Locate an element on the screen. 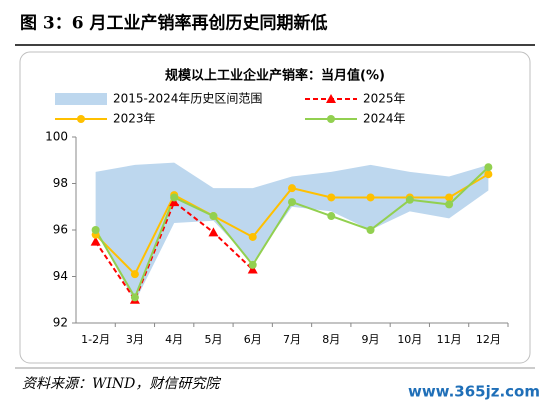 The width and height of the screenshot is (550, 410). y-tick-label: 100 is located at coordinates (56, 137).